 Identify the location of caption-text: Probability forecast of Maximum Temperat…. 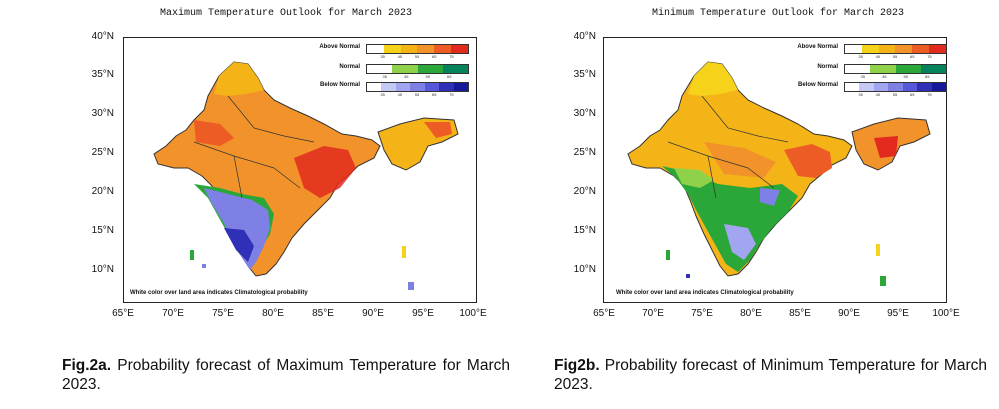
(286, 375).